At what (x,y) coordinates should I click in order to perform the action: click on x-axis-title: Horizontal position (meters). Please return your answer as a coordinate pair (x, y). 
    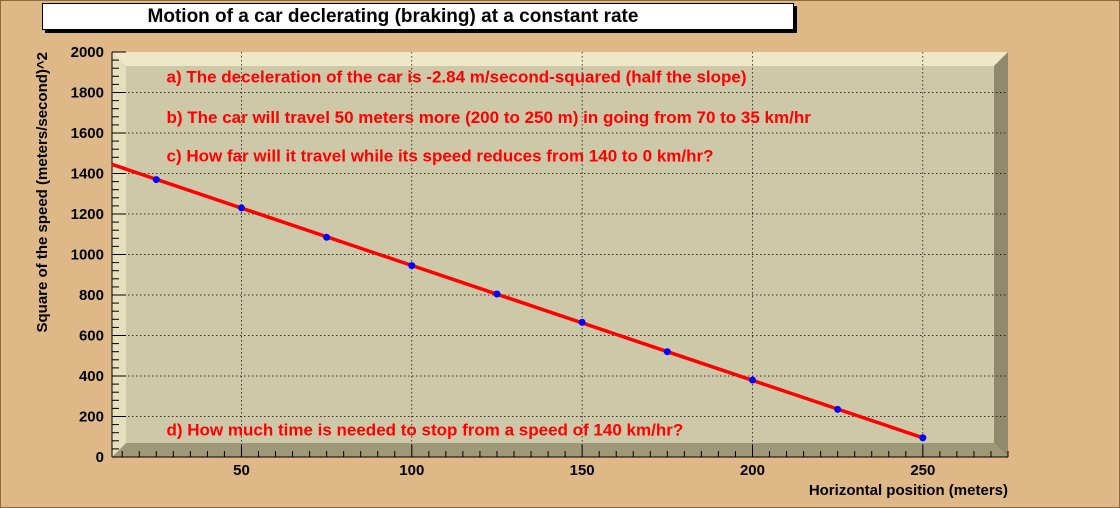
    Looking at the image, I should click on (908, 490).